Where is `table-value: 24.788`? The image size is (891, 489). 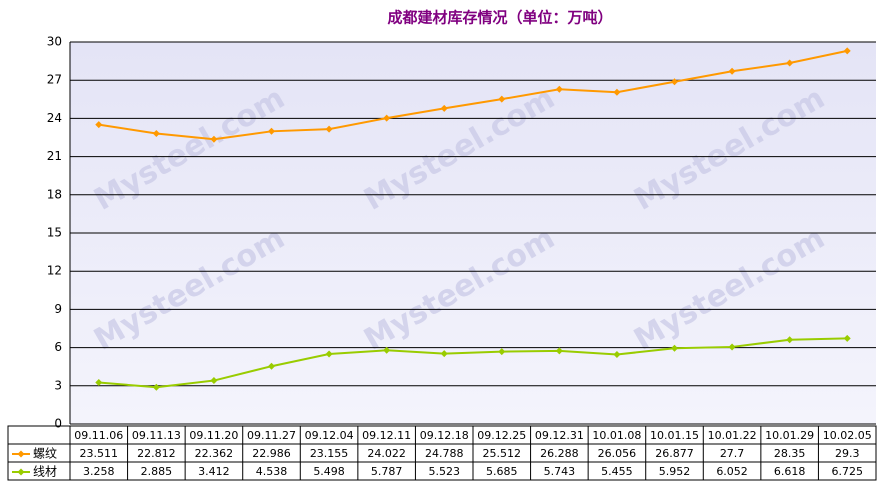
table-value: 24.788 is located at coordinates (444, 453).